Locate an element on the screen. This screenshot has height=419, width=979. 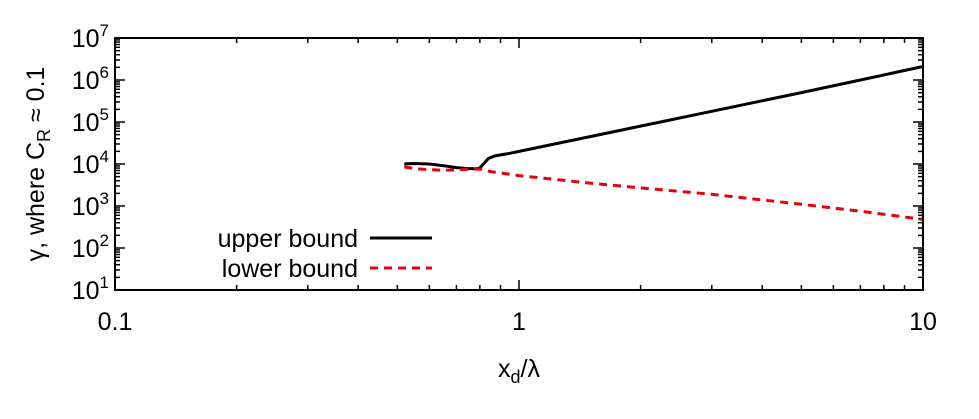
x-tick-label: 1 is located at coordinates (519, 322).